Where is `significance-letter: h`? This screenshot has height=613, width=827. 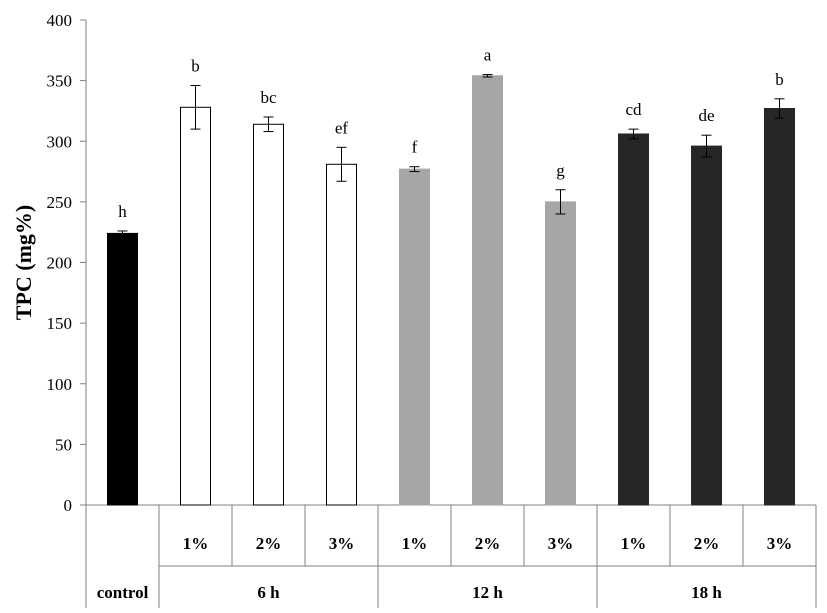
significance-letter: h is located at coordinates (122, 211).